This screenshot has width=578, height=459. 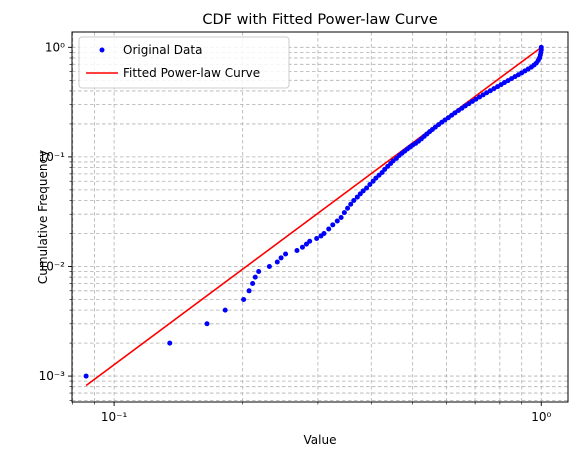 I want to click on legend-box, so click(x=184, y=62).